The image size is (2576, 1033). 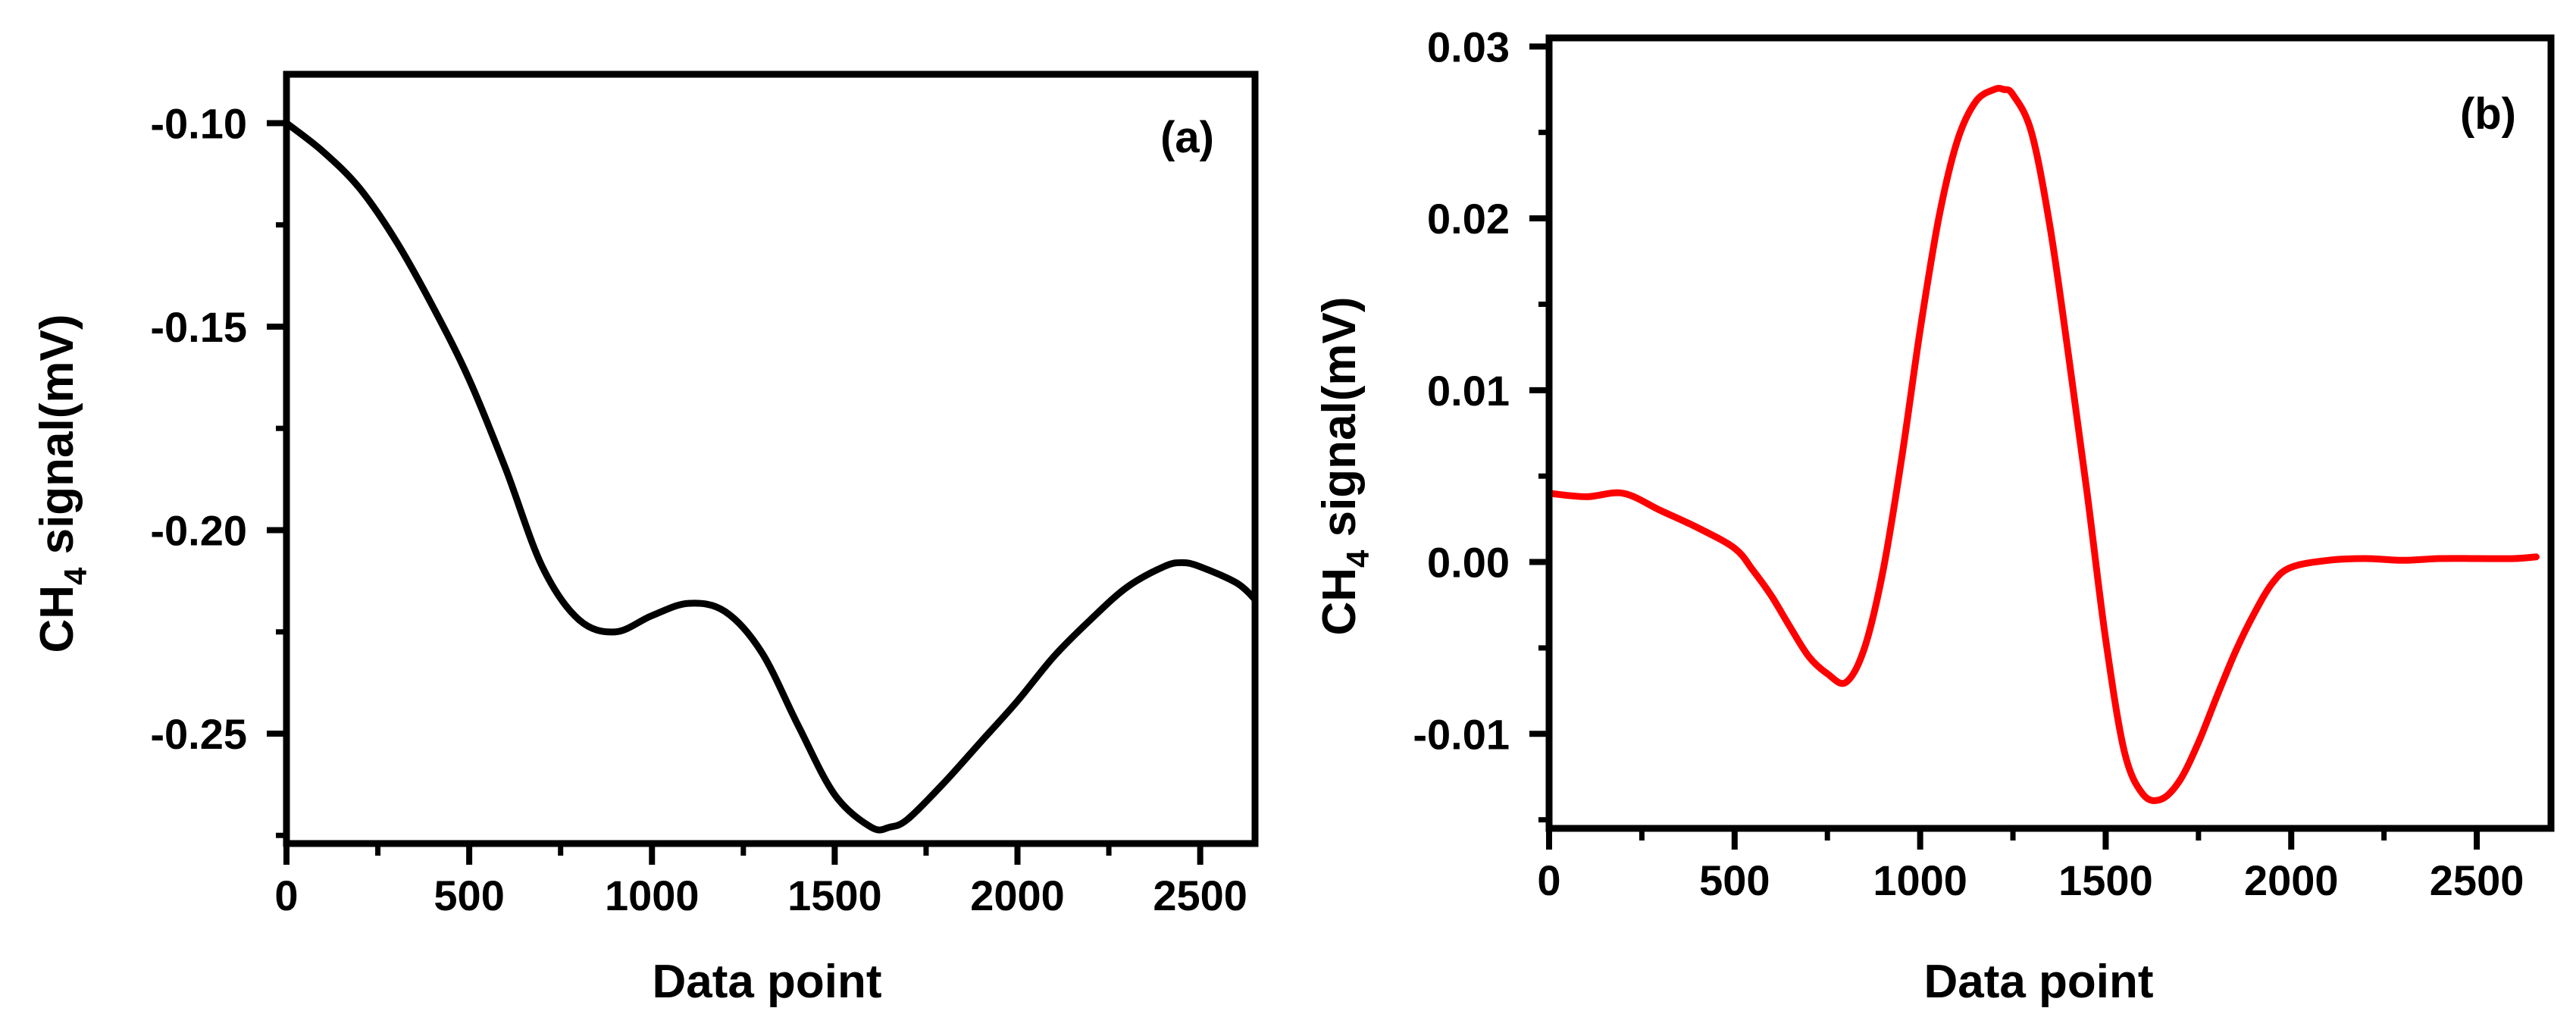 I want to click on panel-b-x-tick-label: 2000, so click(x=2292, y=880).